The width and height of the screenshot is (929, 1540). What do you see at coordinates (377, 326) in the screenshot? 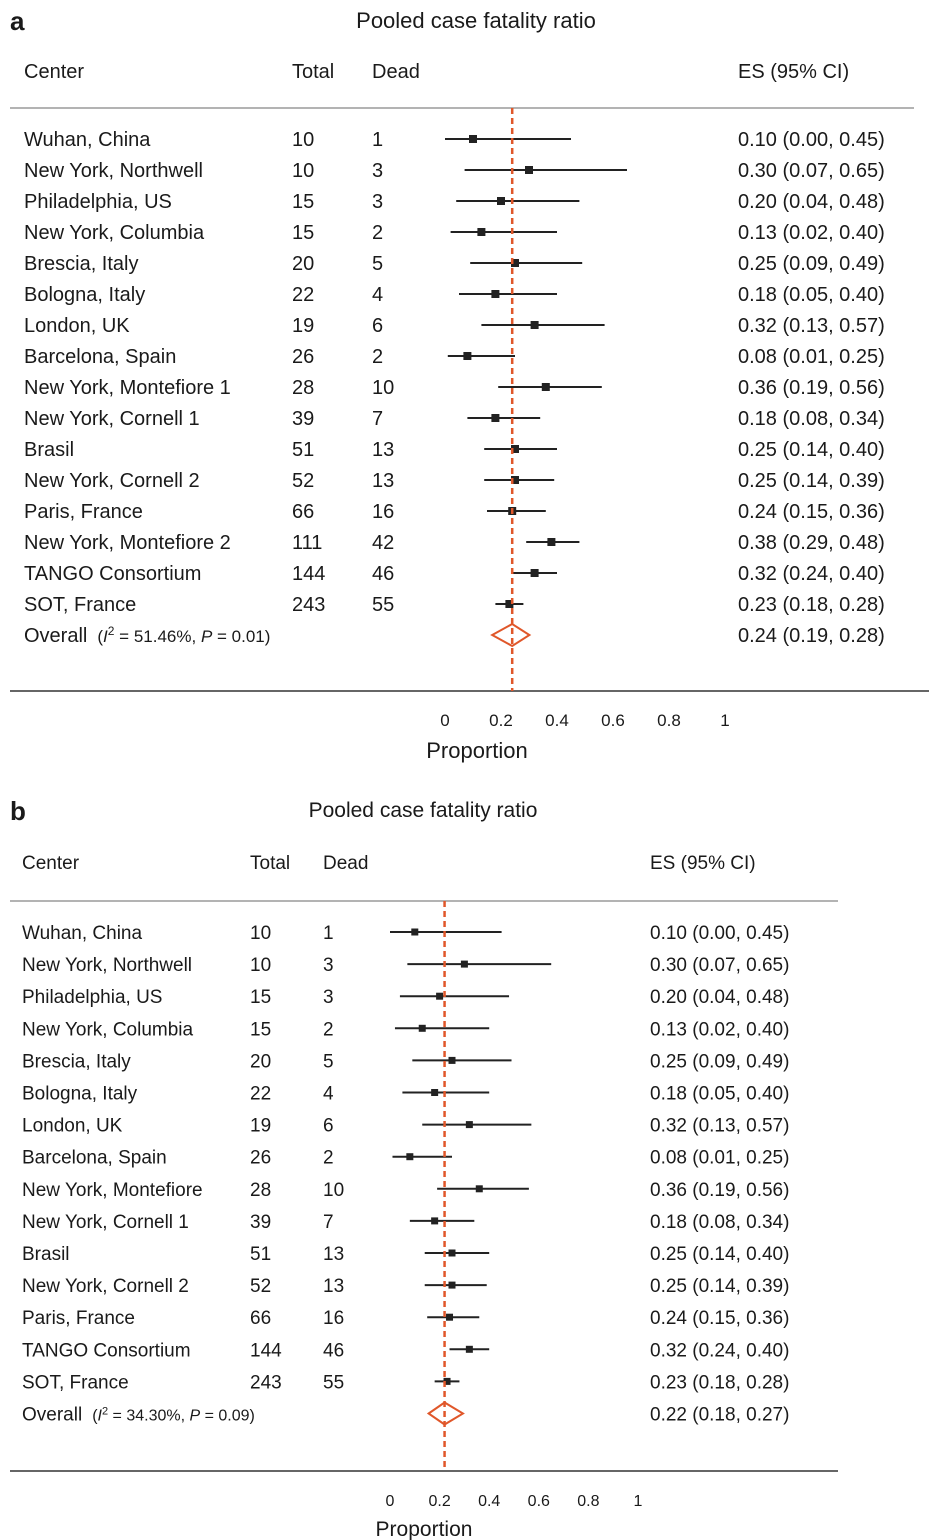
I see `study-dead: 6` at bounding box center [377, 326].